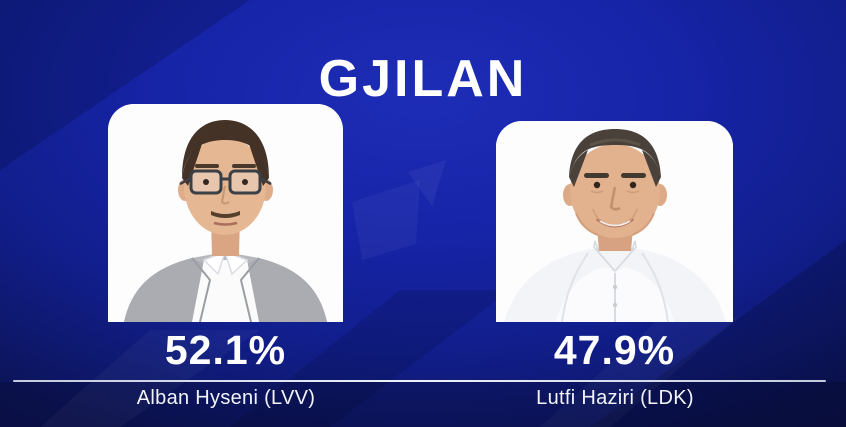 Image resolution: width=846 pixels, height=427 pixels. I want to click on candidate-portrait-right, so click(614, 221).